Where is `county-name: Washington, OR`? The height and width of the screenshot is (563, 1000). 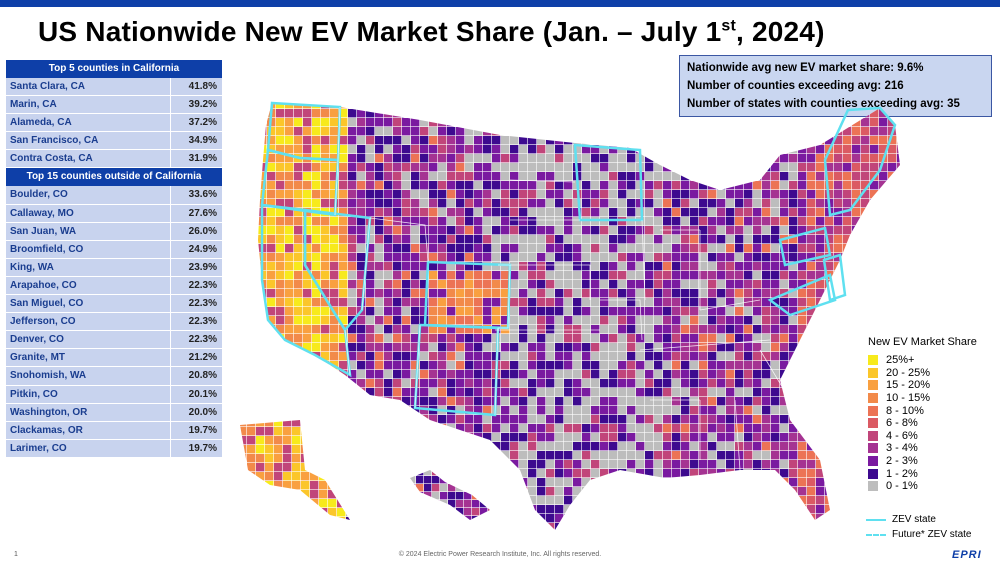 county-name: Washington, OR is located at coordinates (49, 412).